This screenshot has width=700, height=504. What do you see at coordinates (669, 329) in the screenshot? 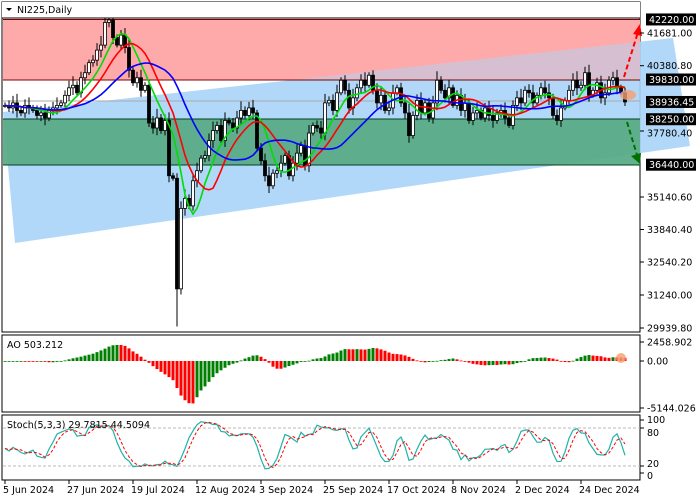
I see `price-tick-label: 29939.80` at bounding box center [669, 329].